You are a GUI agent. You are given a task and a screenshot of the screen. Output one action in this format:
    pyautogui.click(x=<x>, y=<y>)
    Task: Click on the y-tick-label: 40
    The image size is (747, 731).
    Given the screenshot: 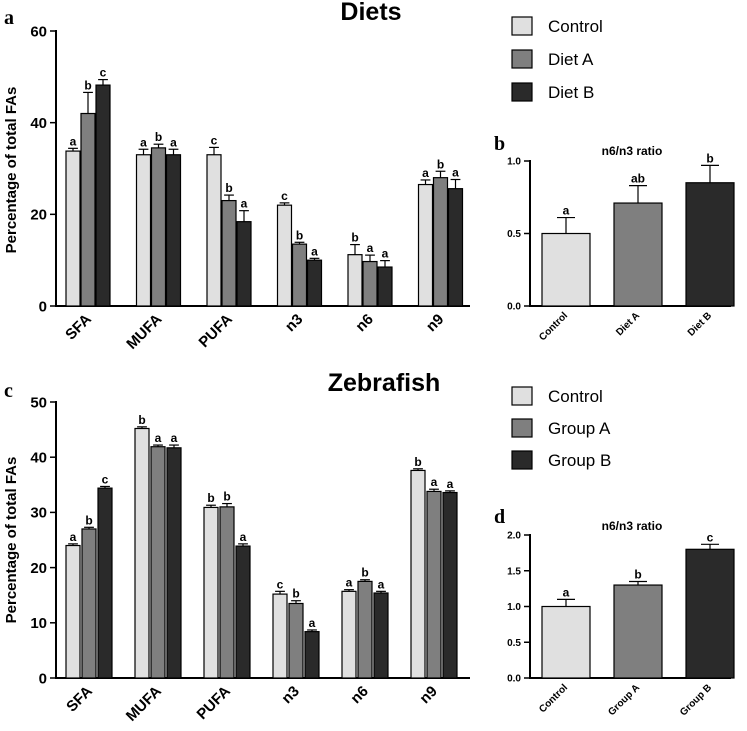 What is the action you would take?
    pyautogui.click(x=38, y=123)
    